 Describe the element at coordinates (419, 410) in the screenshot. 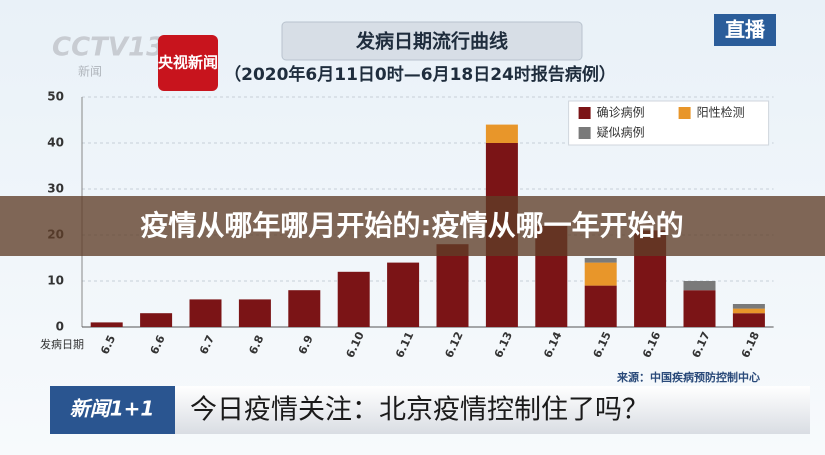

I see `headline: 今日疫情关注：北京疫情控制住了吗？` at that location.